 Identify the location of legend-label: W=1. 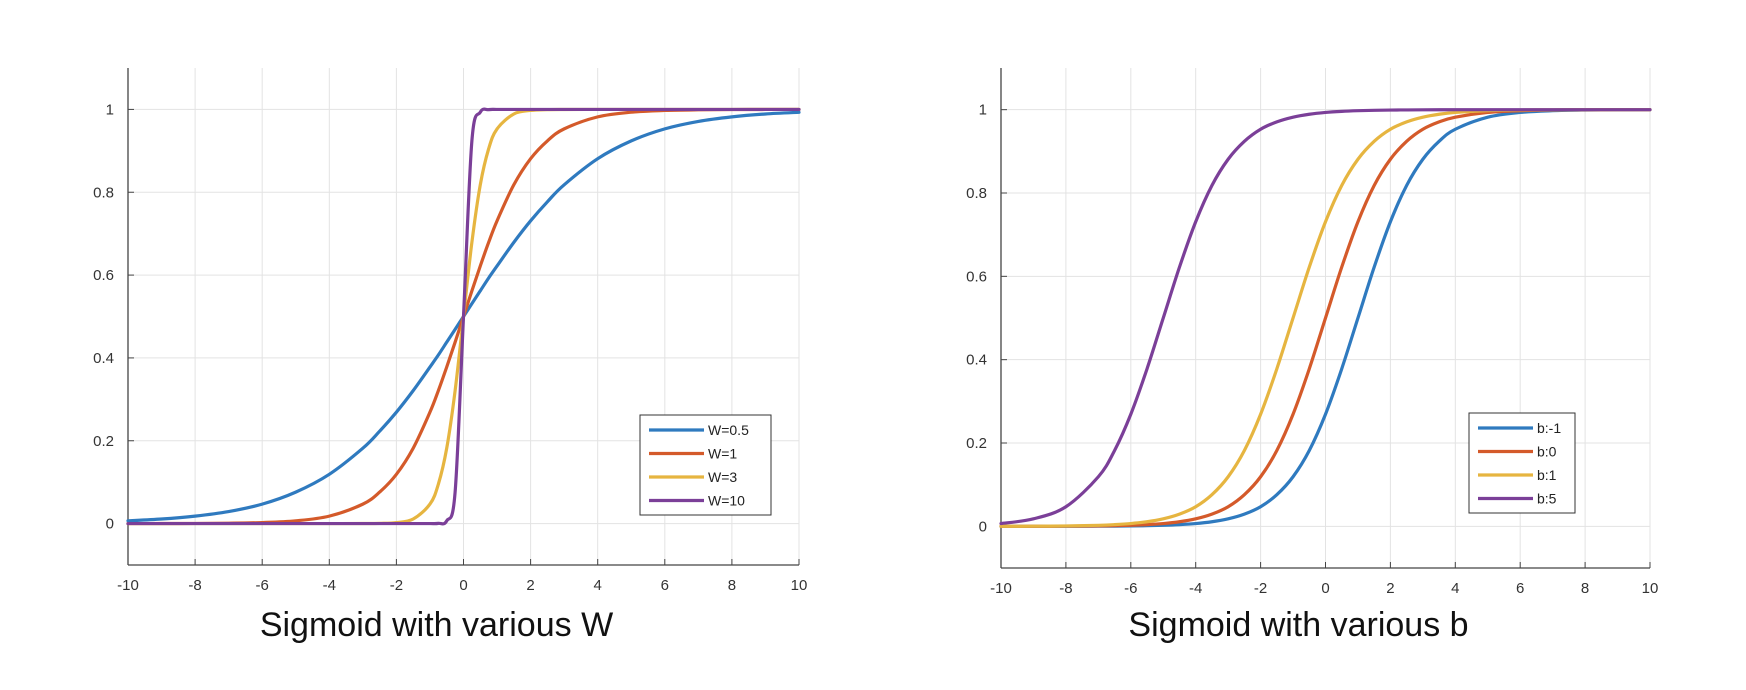
(722, 454).